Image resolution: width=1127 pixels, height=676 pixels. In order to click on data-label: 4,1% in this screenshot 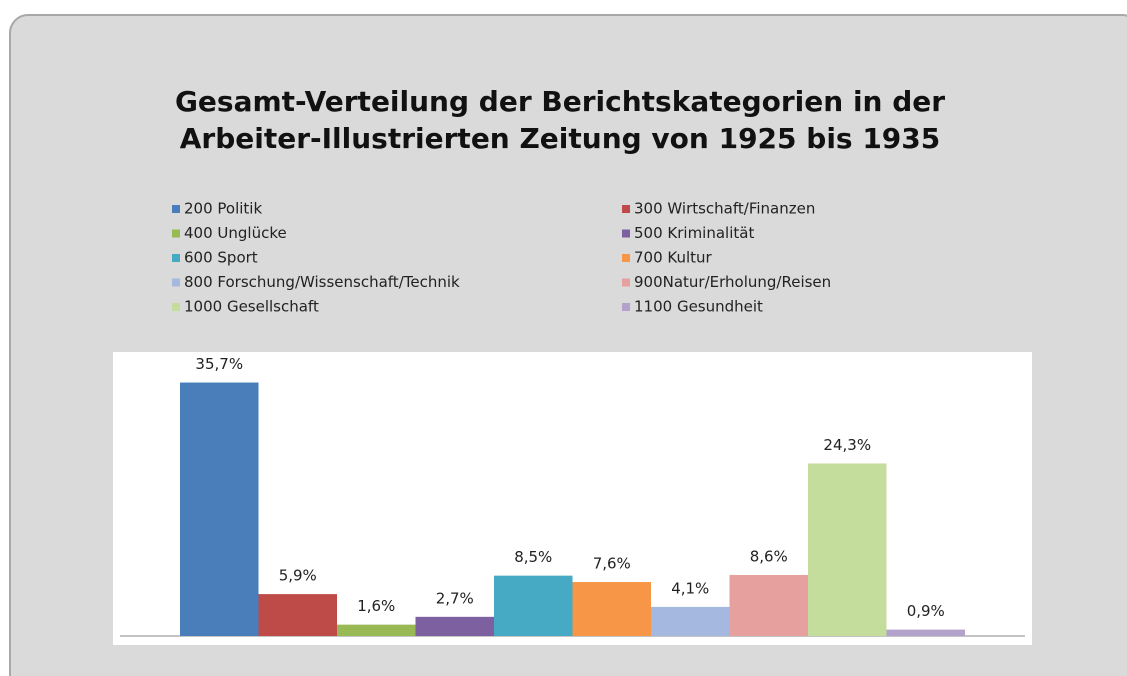, I will do `click(690, 588)`.